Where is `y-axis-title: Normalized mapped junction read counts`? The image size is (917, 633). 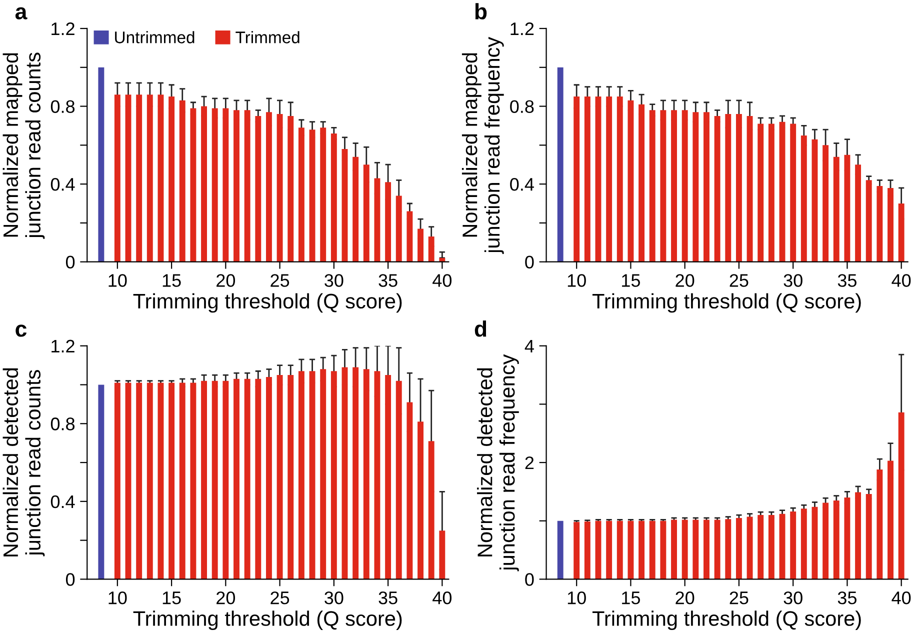
y-axis-title: Normalized mapped junction read counts is located at coordinates (23, 145).